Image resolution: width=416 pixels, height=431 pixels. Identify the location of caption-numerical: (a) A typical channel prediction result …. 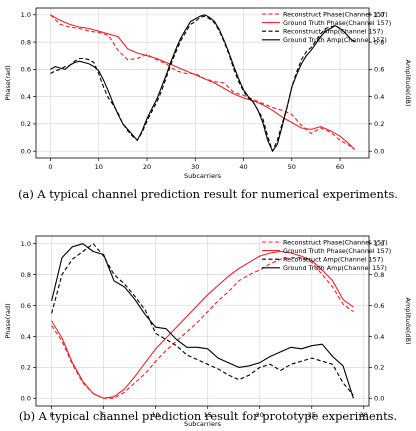
(208, 194).